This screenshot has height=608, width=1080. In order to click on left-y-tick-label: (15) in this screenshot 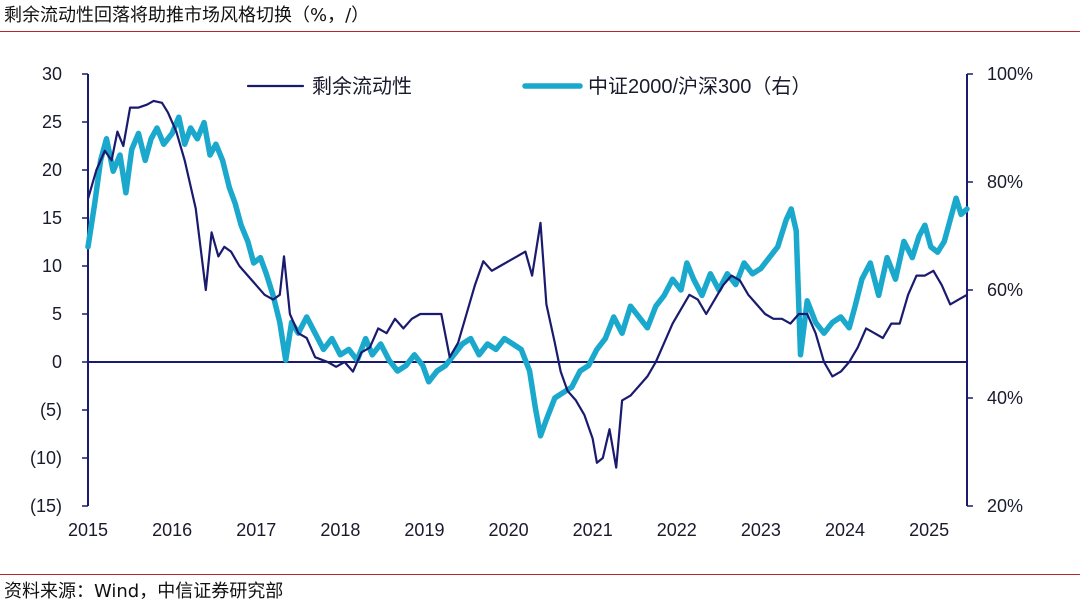, I will do `click(46, 506)`.